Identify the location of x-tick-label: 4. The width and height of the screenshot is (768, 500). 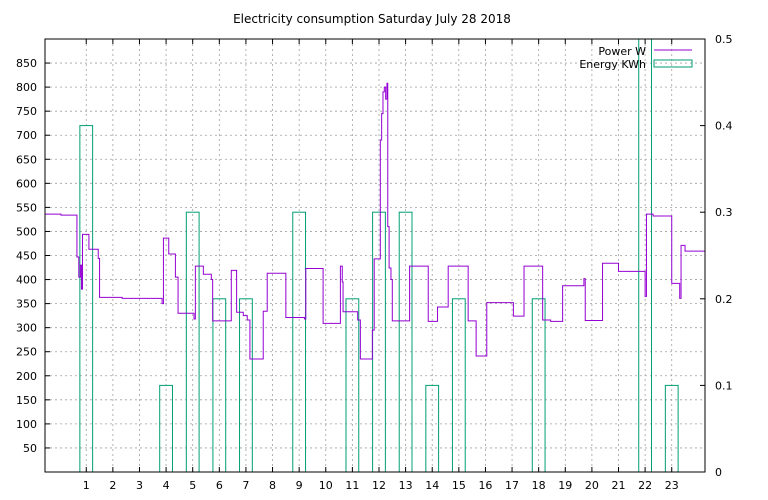
(166, 485).